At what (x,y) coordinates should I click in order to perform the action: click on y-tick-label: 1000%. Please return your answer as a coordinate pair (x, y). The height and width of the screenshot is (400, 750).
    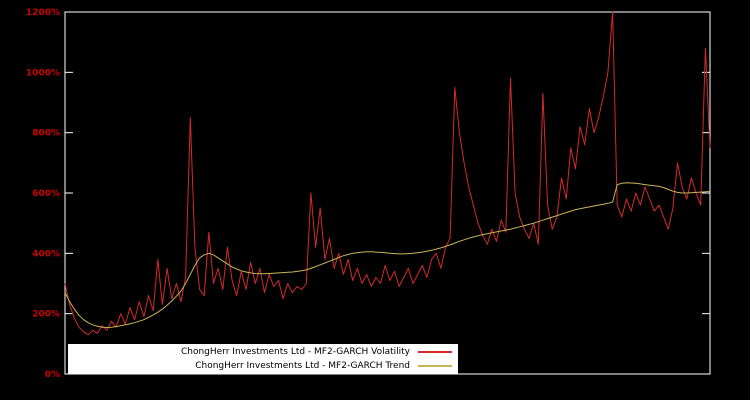
    Looking at the image, I should click on (43, 73).